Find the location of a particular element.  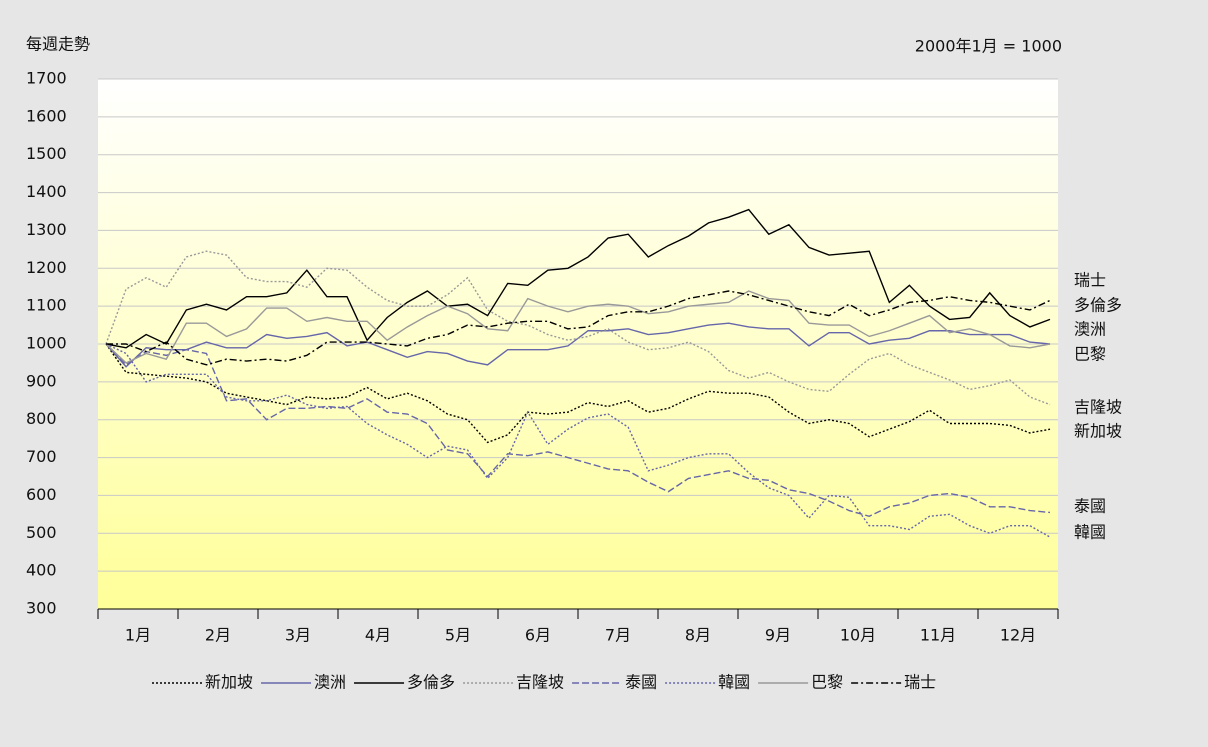

y-tick-label: 800 is located at coordinates (41, 418).